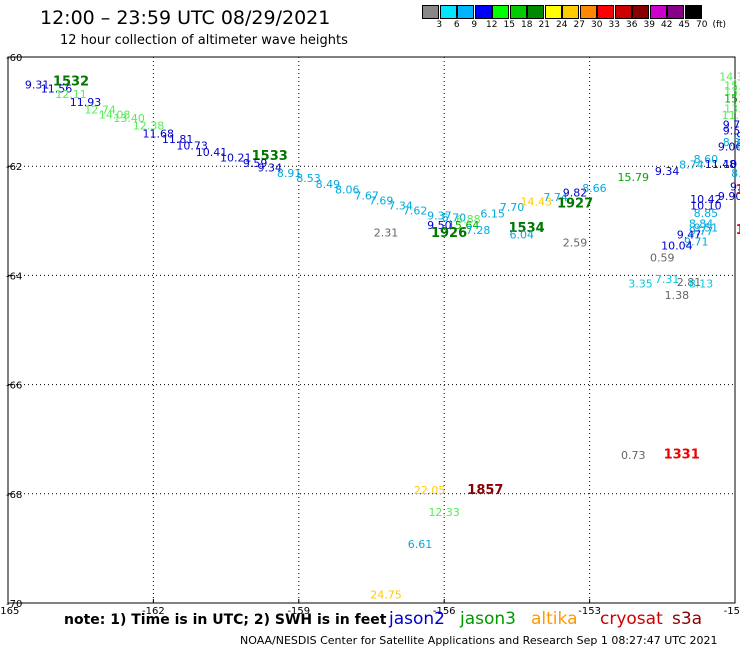  I want to click on color-scale-label: 39, so click(649, 25).